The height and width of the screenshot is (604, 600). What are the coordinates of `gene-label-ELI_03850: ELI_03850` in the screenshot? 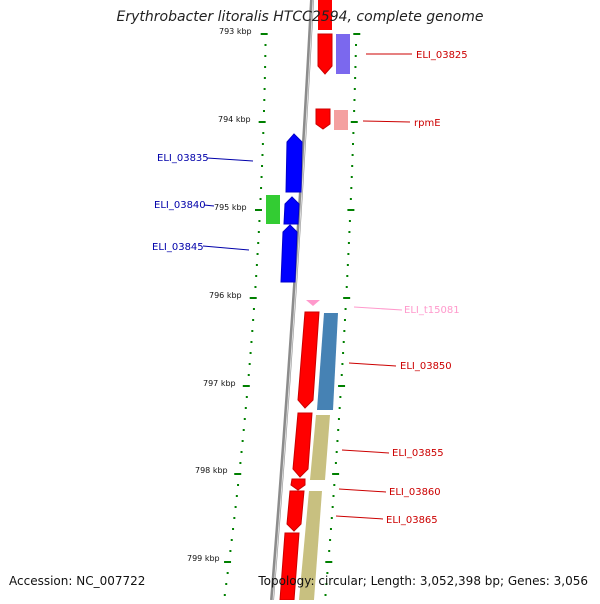 It's located at (426, 366).